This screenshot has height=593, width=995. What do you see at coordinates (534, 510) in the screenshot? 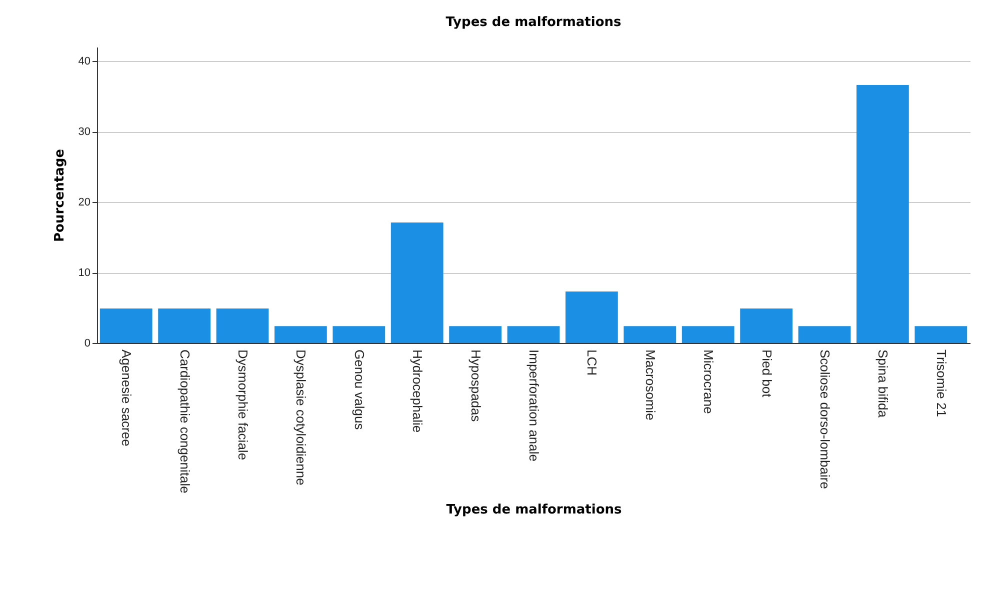
I see `x-axis-title: Types de malformations` at bounding box center [534, 510].